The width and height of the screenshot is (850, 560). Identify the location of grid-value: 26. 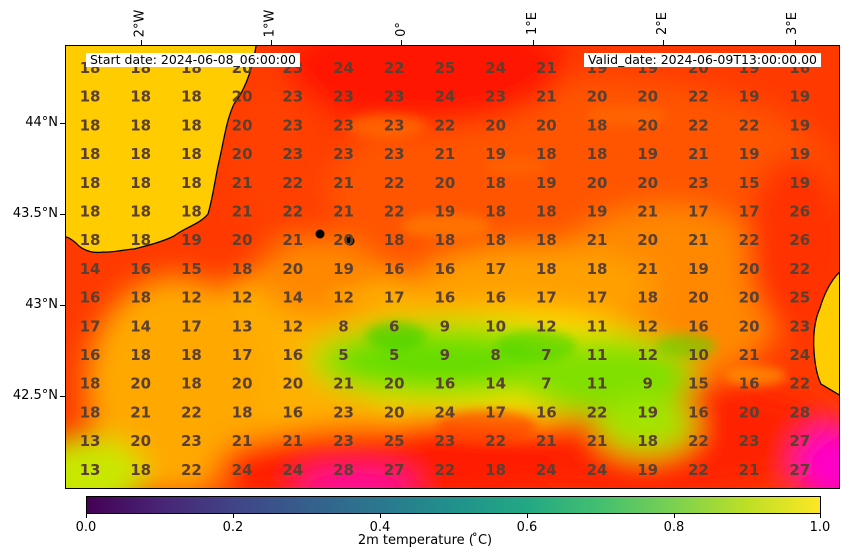
(799, 240).